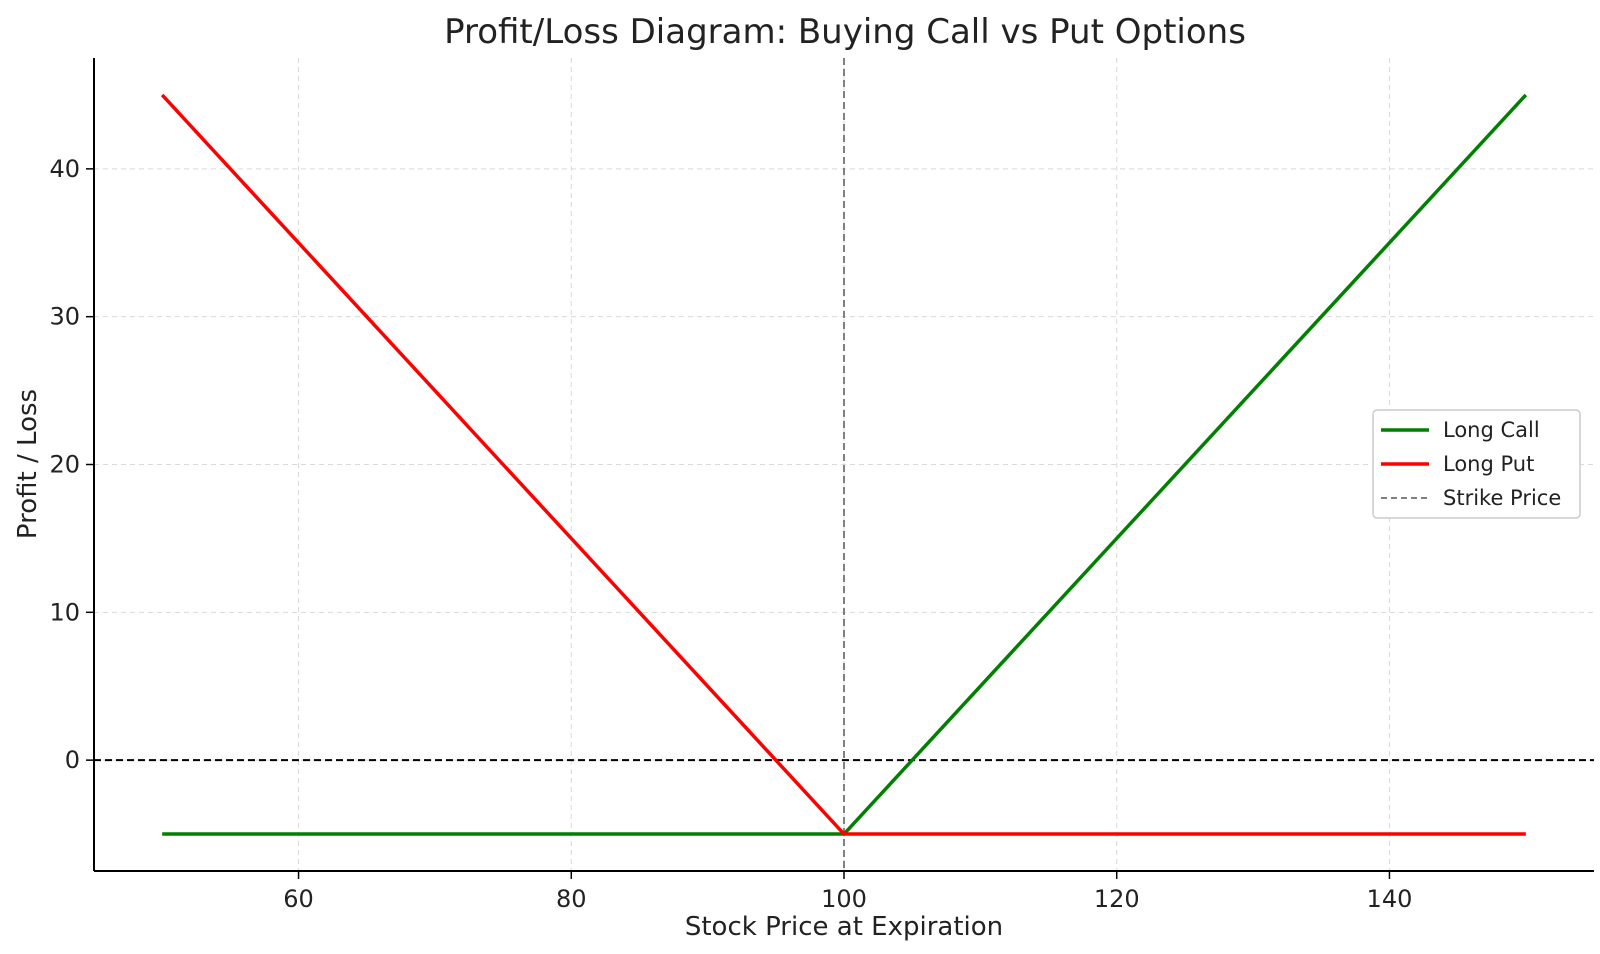 Image resolution: width=1600 pixels, height=954 pixels. What do you see at coordinates (298, 899) in the screenshot?
I see `x-tick-label: 60` at bounding box center [298, 899].